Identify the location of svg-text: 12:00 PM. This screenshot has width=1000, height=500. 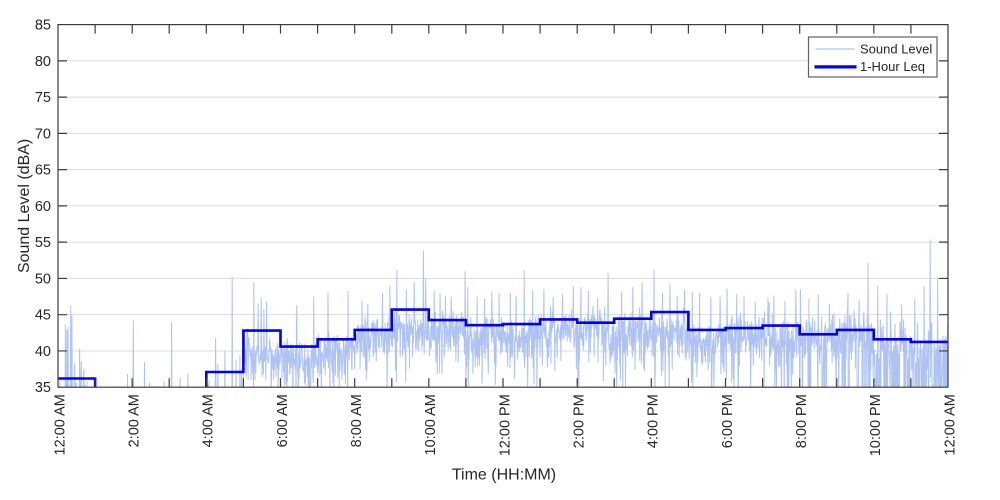
(505, 425).